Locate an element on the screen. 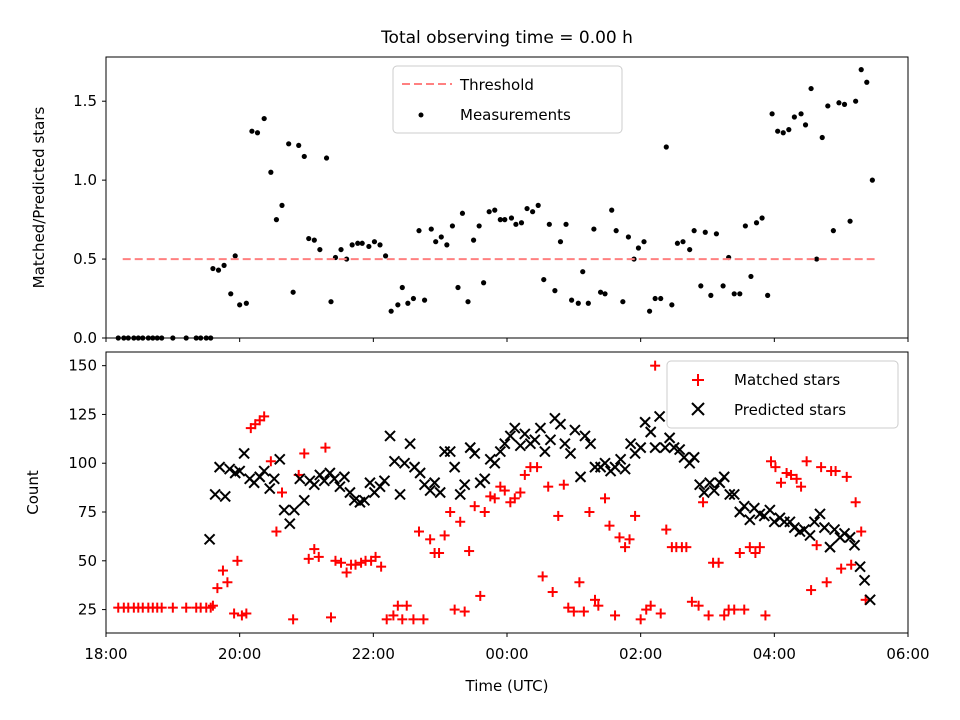  legend-matched-swatch is located at coordinates (698, 380).